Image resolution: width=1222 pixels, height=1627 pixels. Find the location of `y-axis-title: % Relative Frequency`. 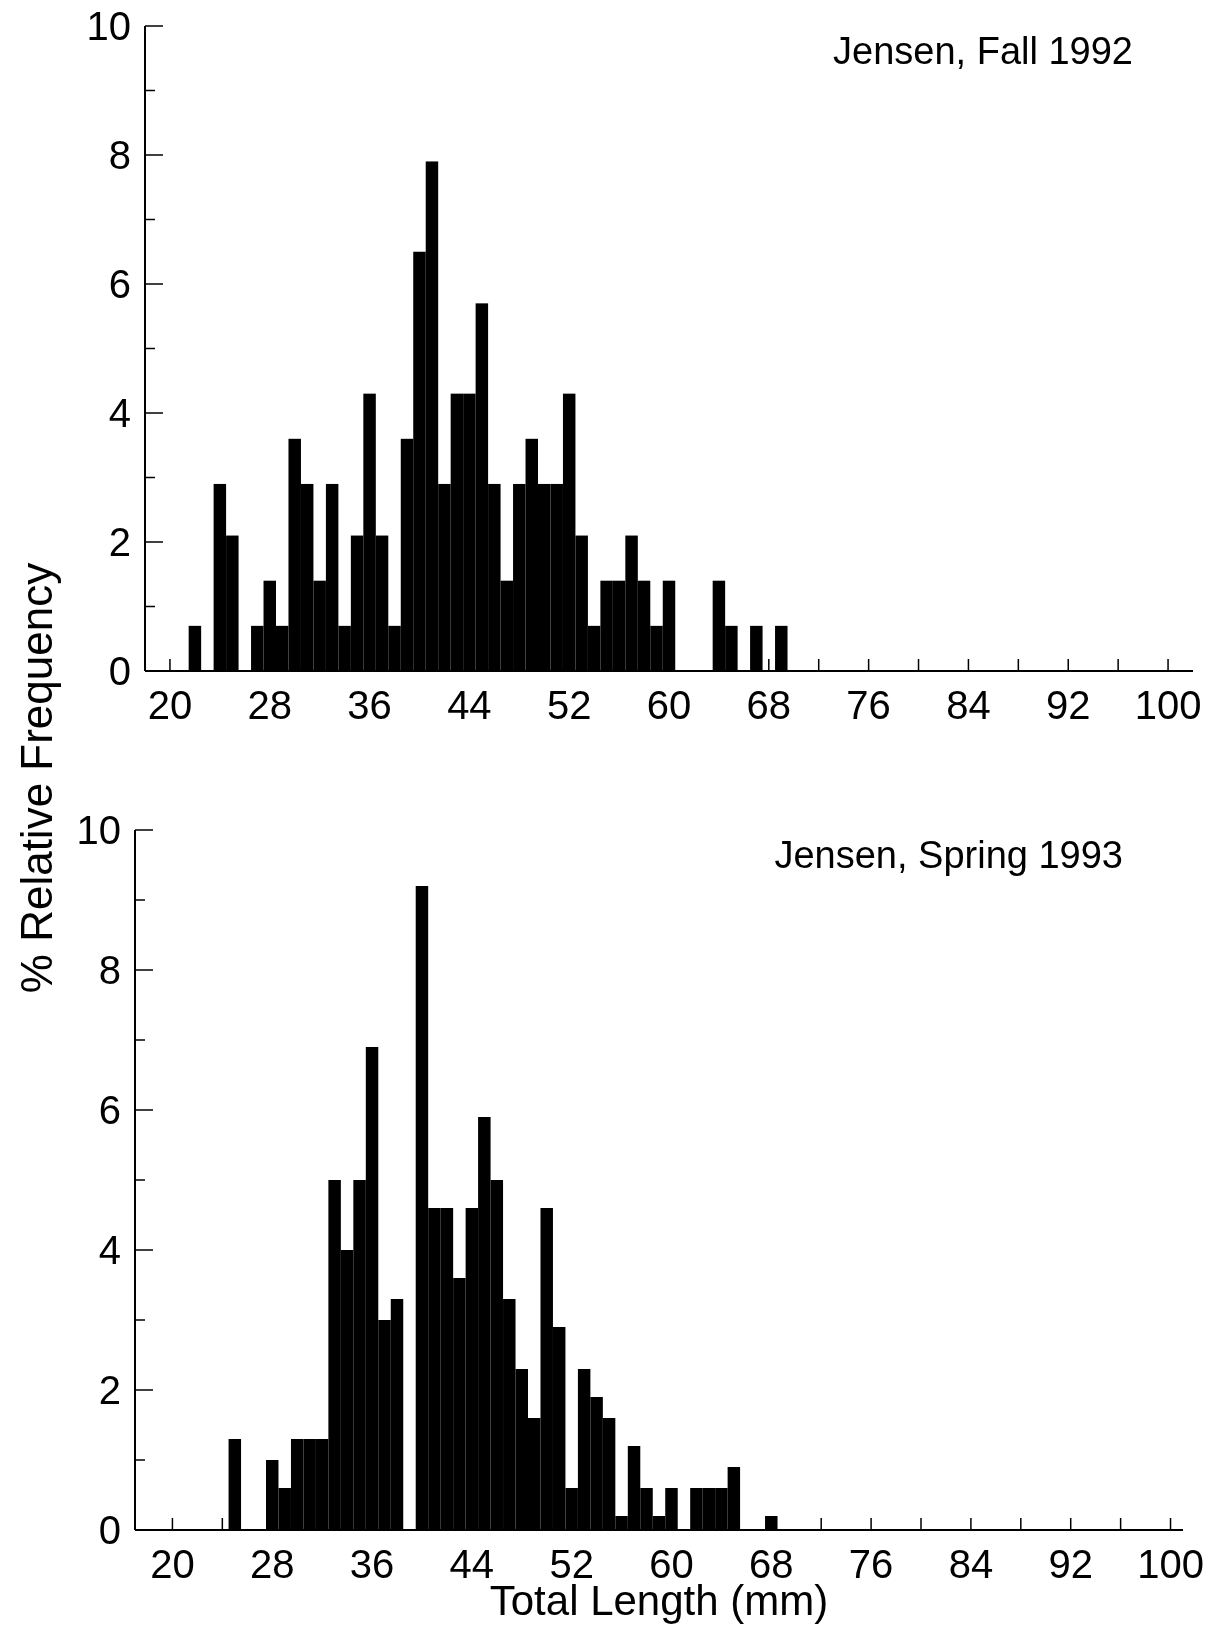

y-axis-title: % Relative Frequency is located at coordinates (36, 778).